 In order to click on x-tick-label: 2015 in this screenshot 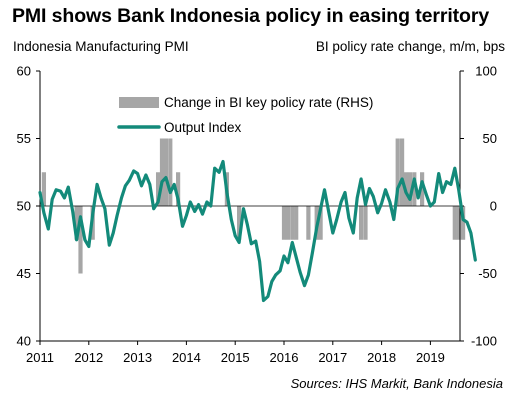, I will do `click(235, 357)`.